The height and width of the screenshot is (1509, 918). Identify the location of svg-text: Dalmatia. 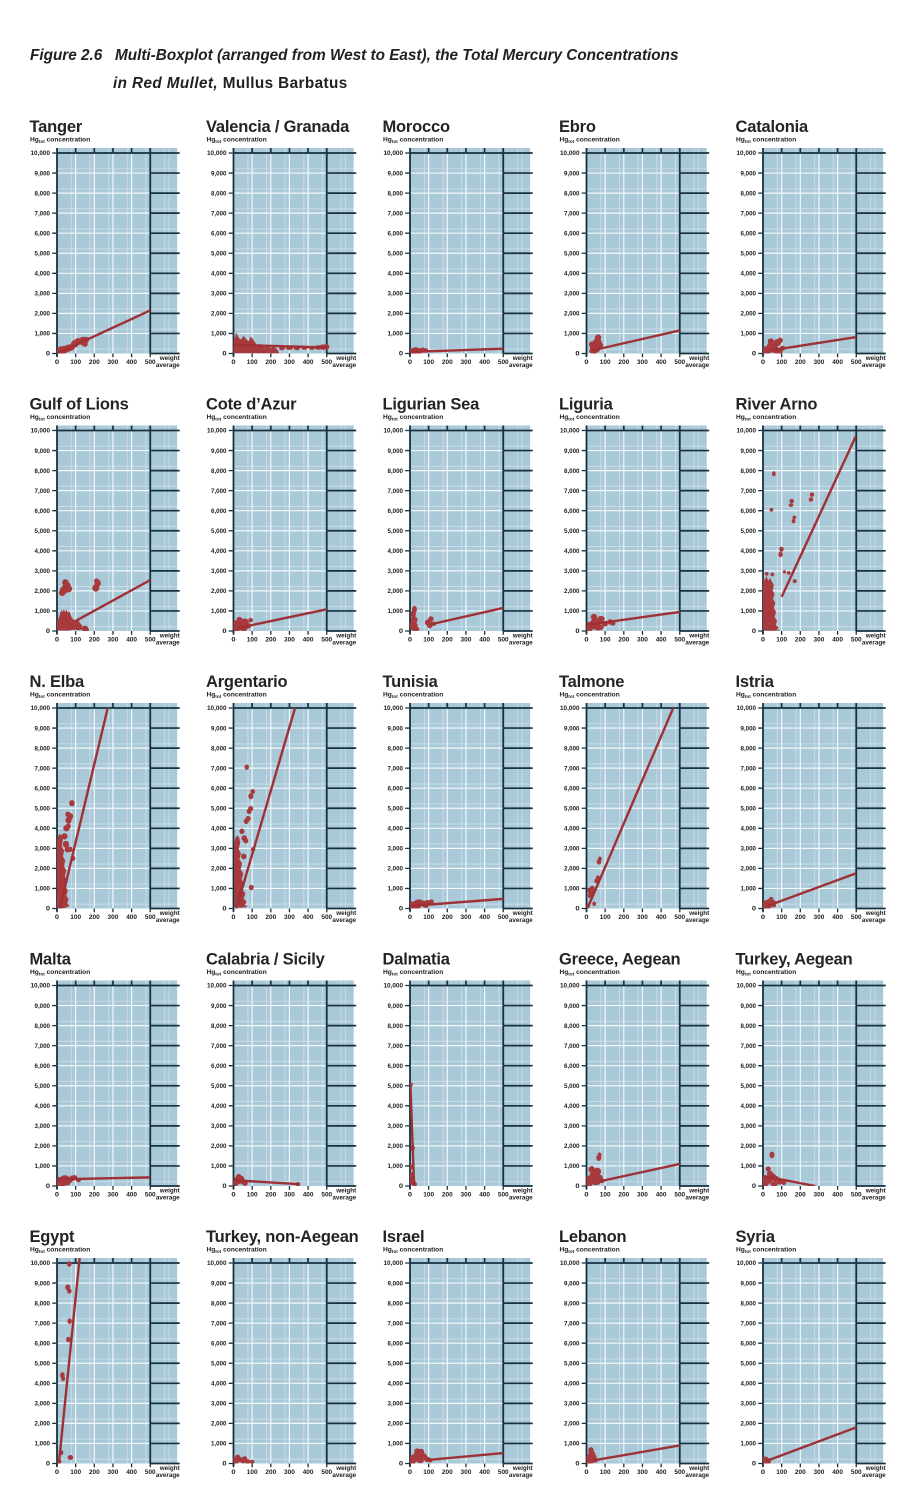
(417, 960).